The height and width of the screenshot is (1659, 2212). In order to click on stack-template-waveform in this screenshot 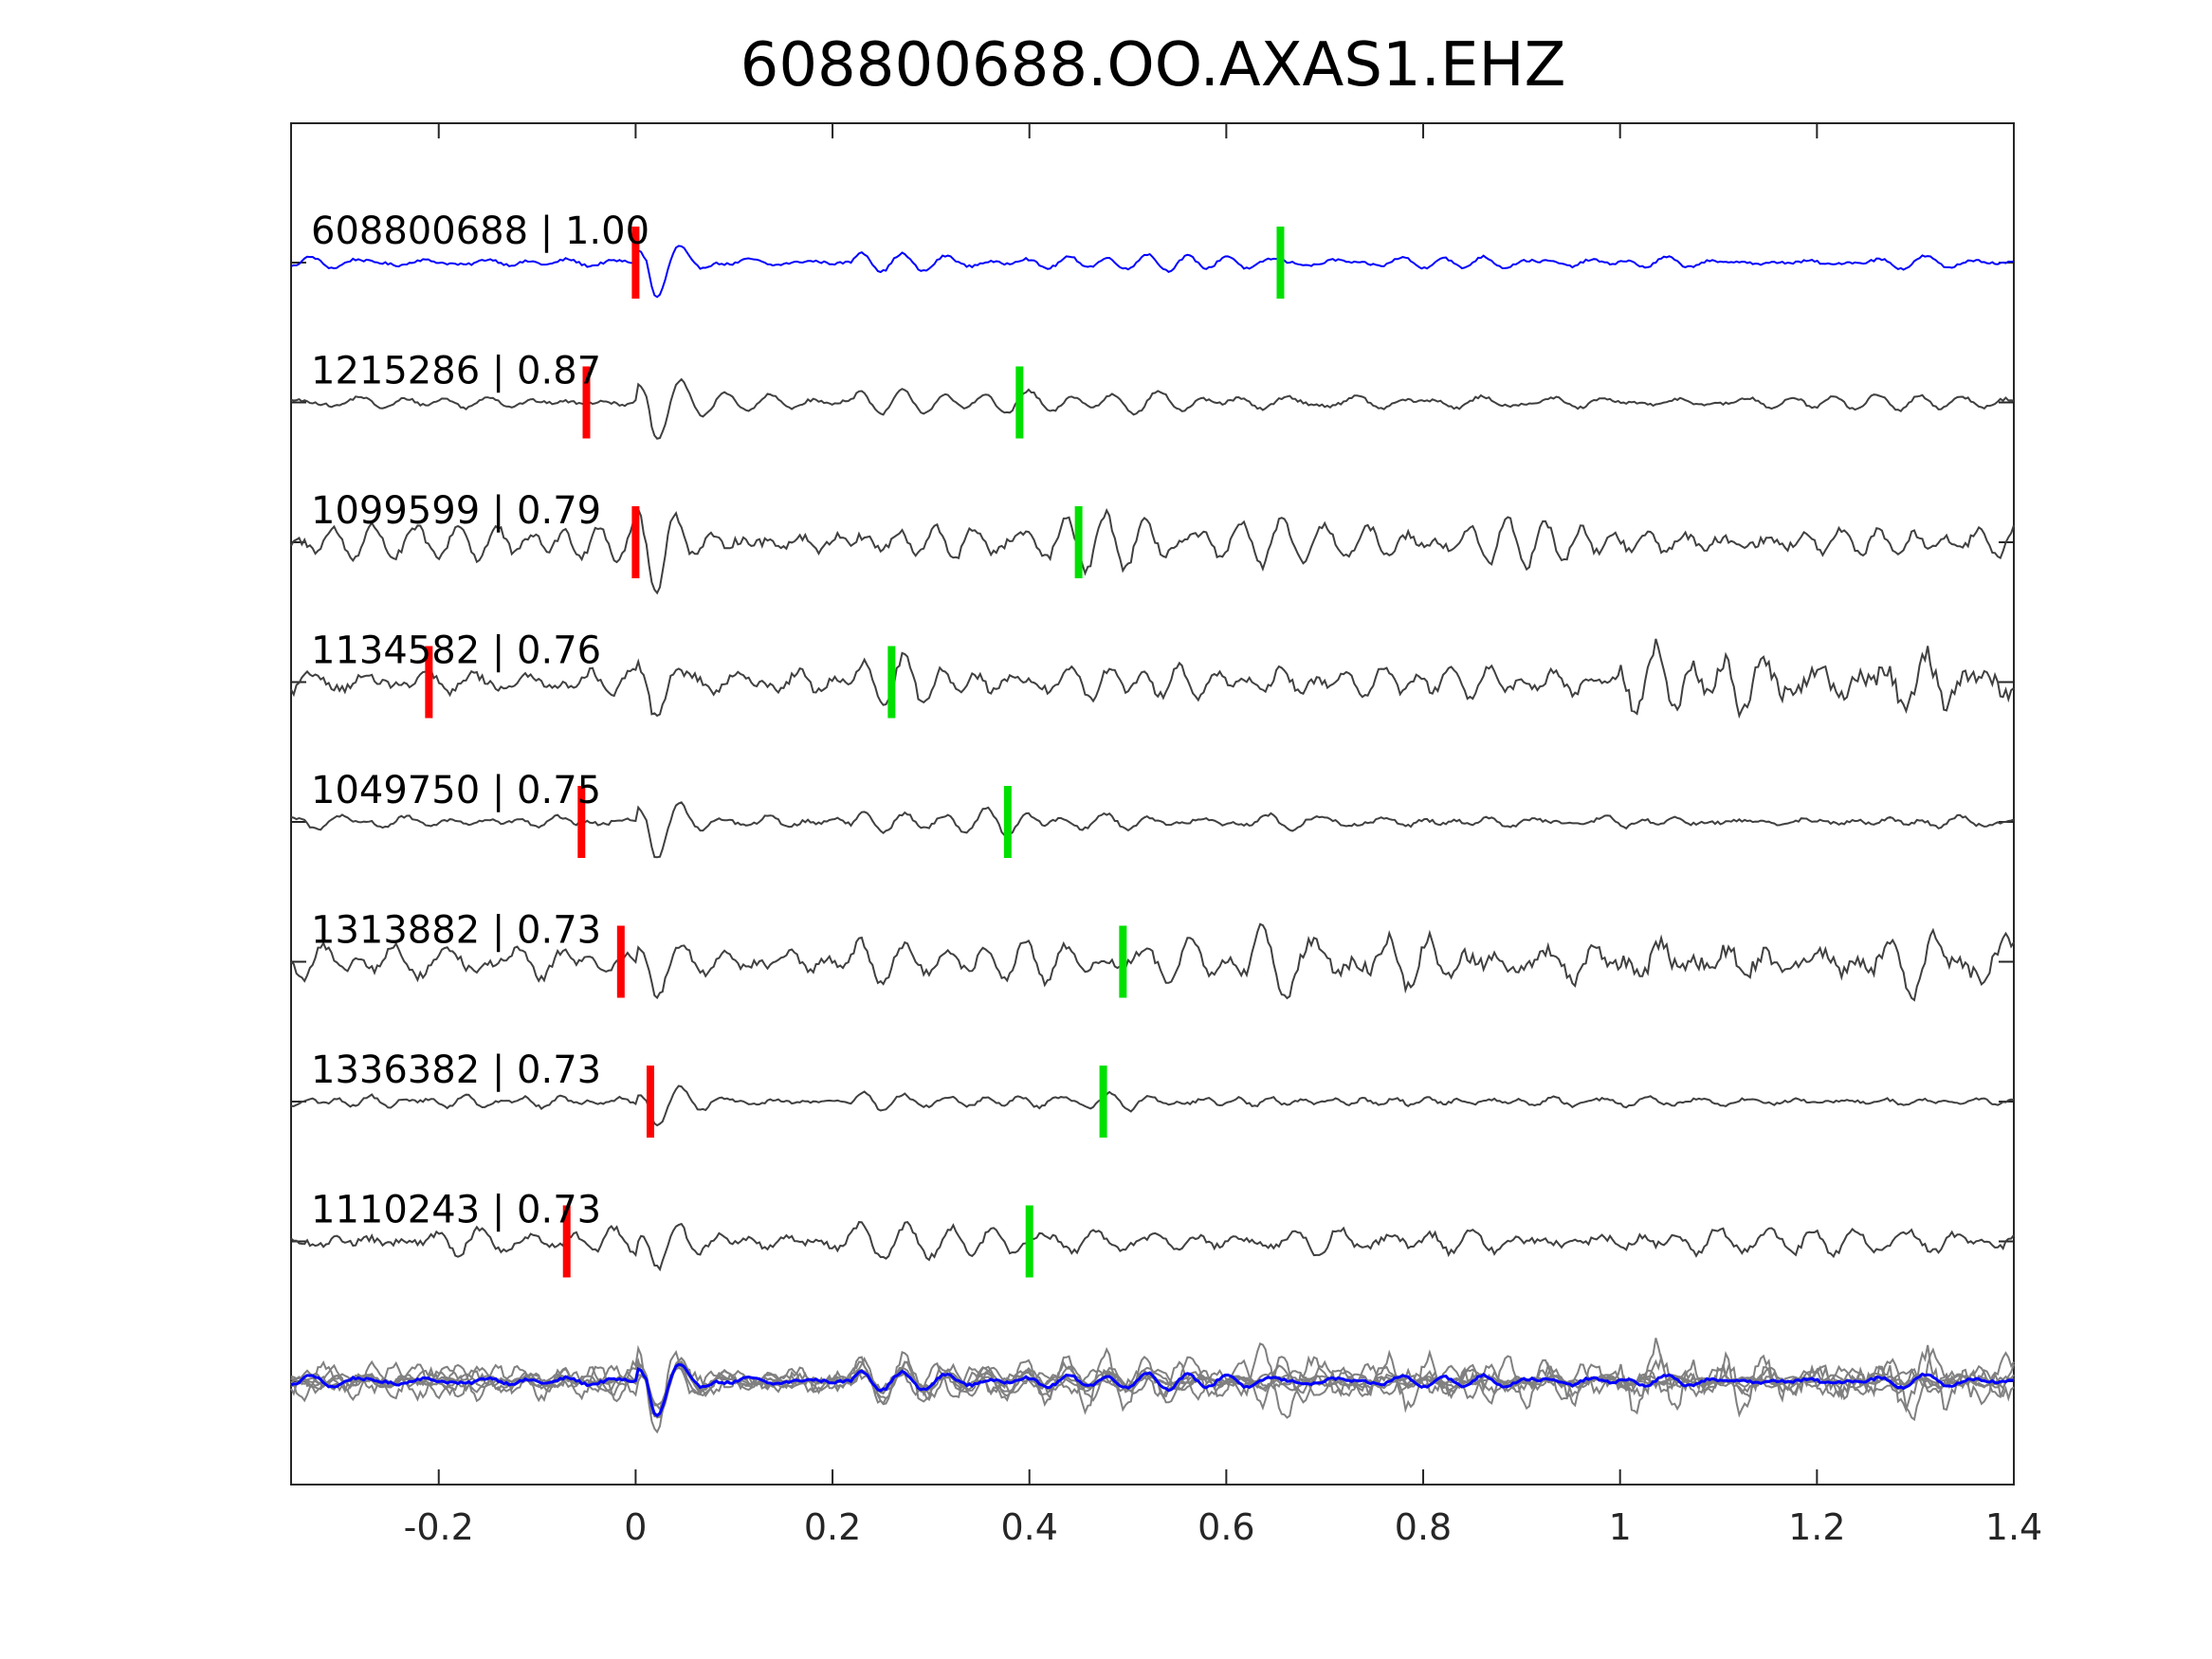, I will do `click(1152, 1390)`.